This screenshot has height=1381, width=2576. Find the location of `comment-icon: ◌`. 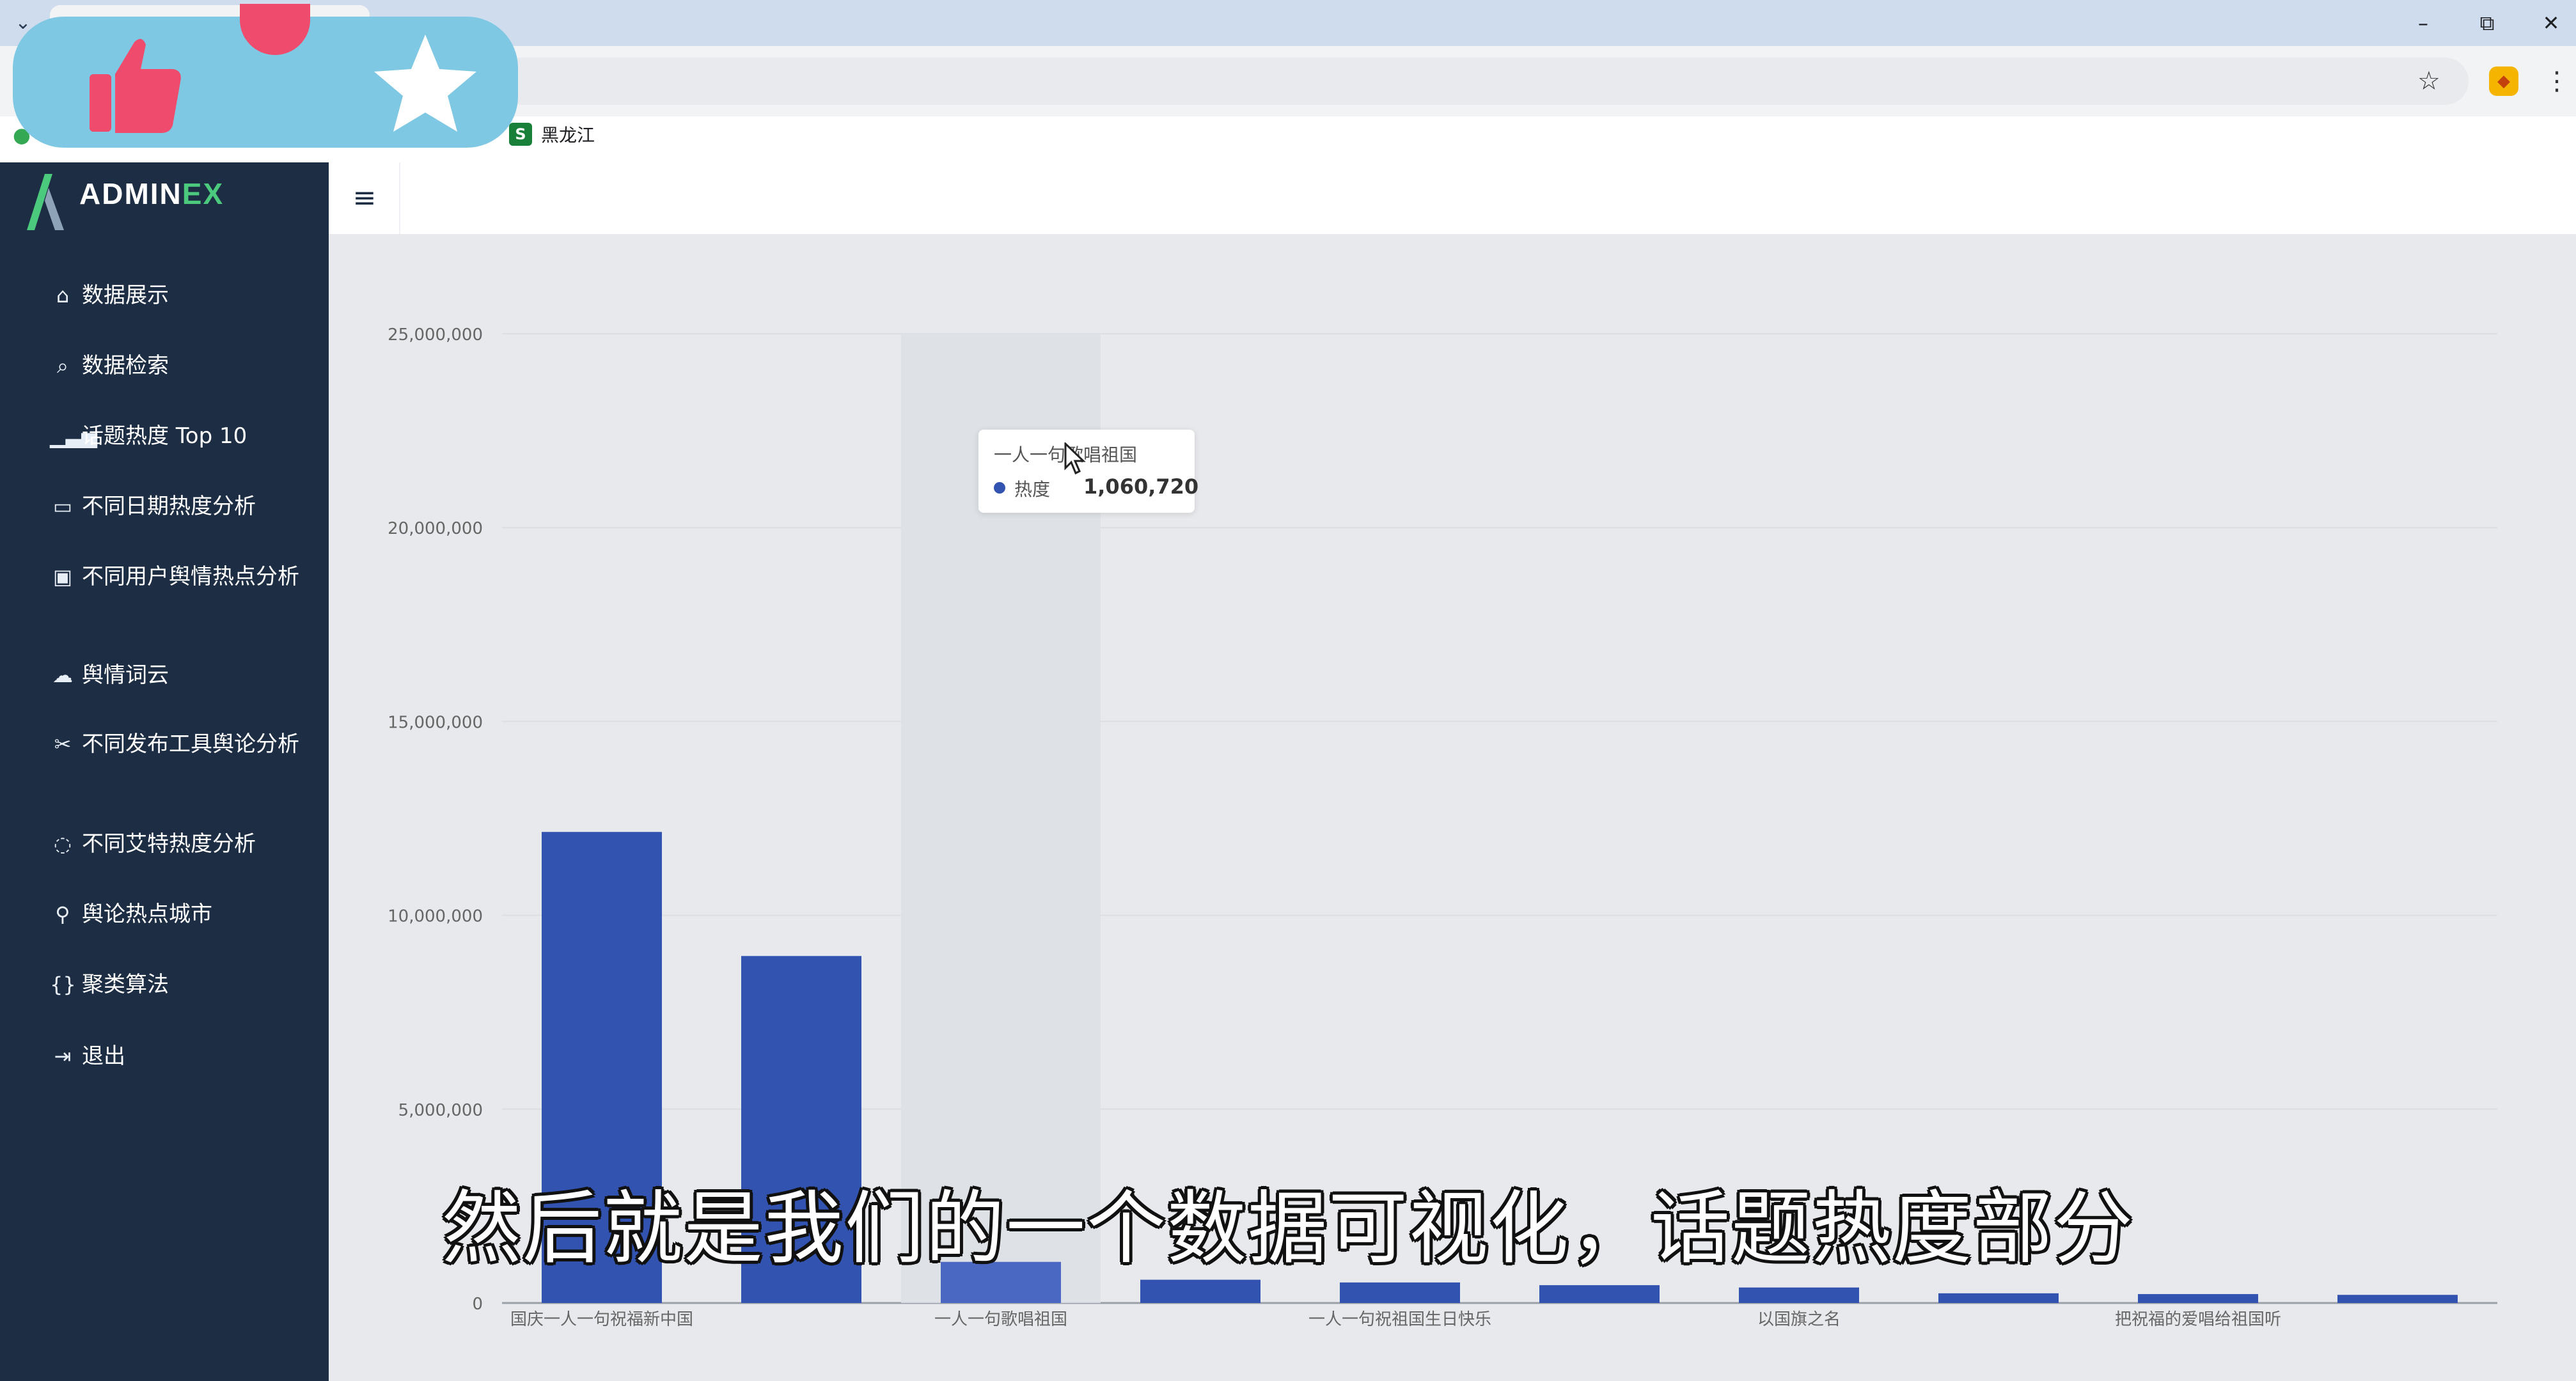

comment-icon: ◌ is located at coordinates (63, 844).